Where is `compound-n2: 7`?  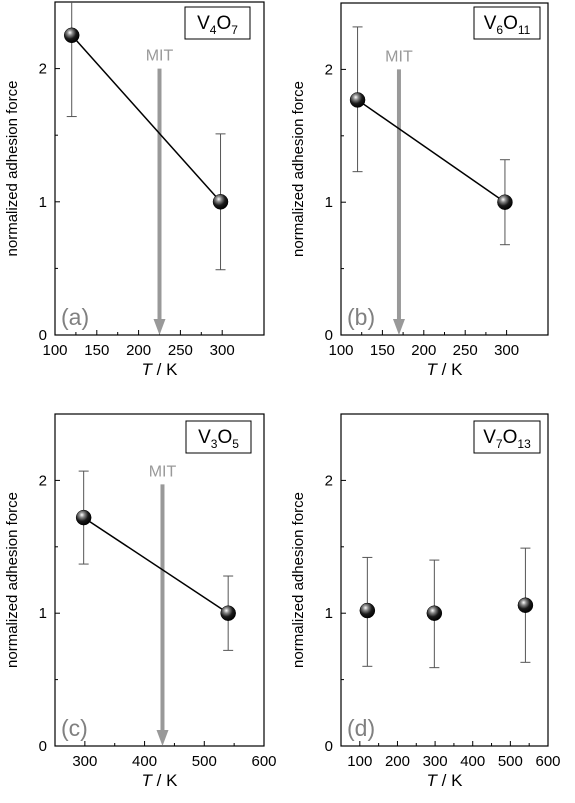
compound-n2: 7 is located at coordinates (234, 30).